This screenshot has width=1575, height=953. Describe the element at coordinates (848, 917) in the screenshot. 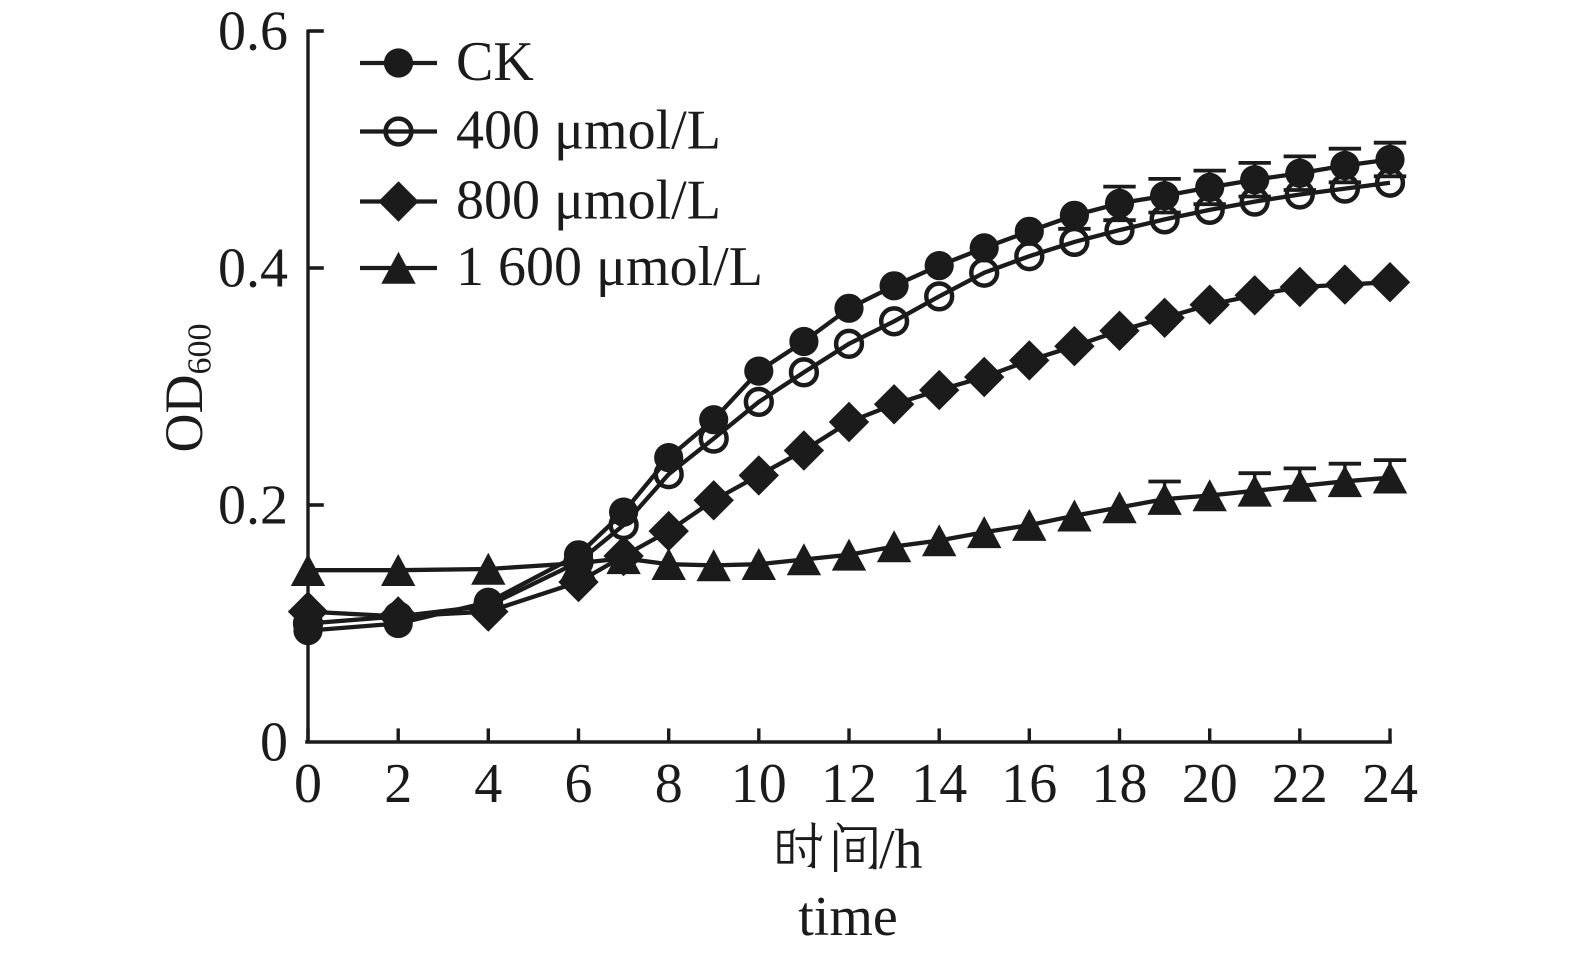

I see `svg-text: time` at that location.